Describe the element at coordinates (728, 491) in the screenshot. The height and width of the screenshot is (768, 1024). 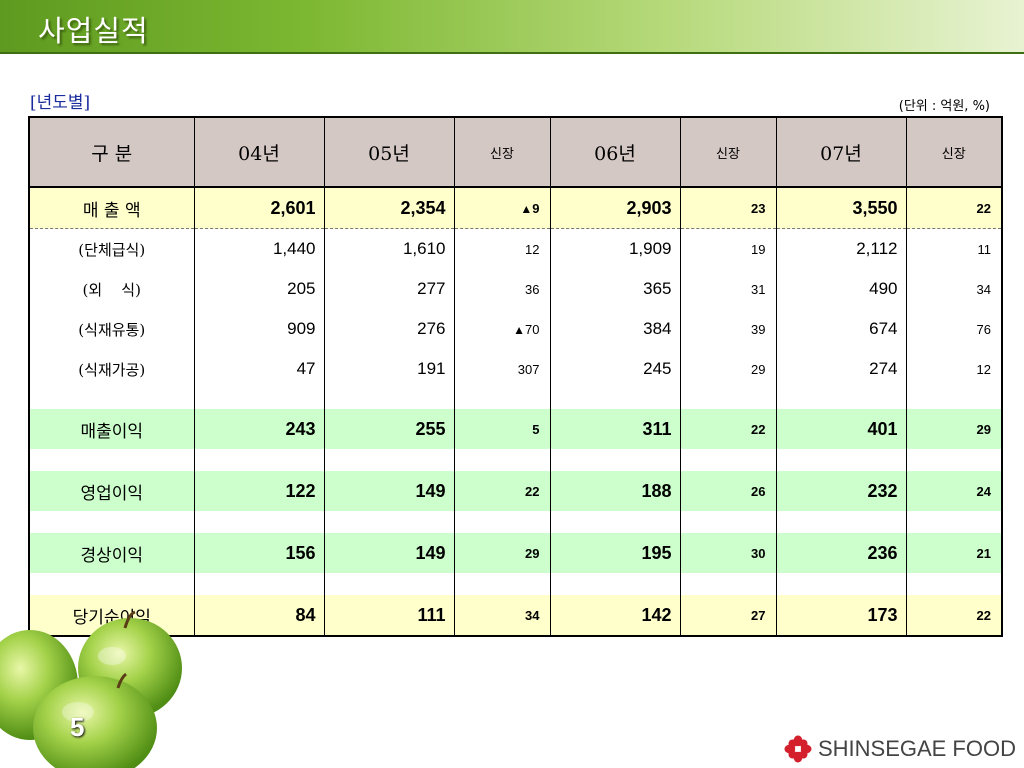
I see `cell-growth: 26` at that location.